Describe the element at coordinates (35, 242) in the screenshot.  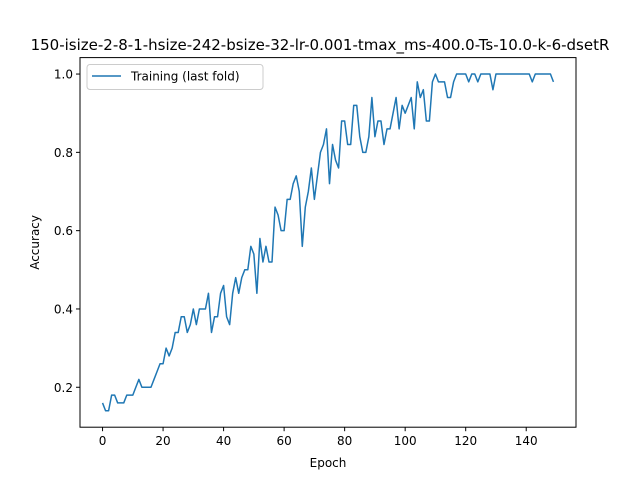
I see `y-axis-label: Accuracy` at that location.